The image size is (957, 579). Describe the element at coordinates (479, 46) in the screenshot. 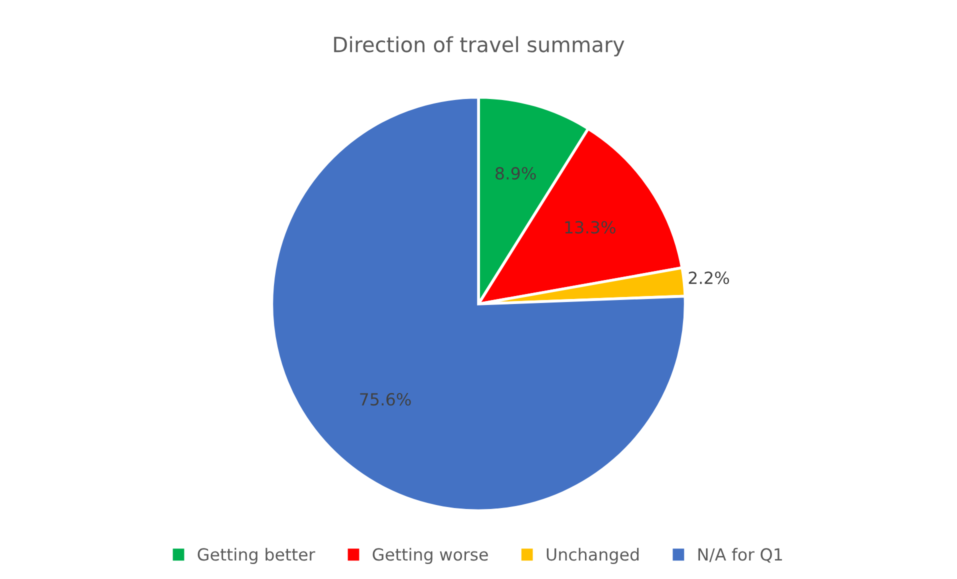

I see `chart-title: Direction of travel summary` at that location.